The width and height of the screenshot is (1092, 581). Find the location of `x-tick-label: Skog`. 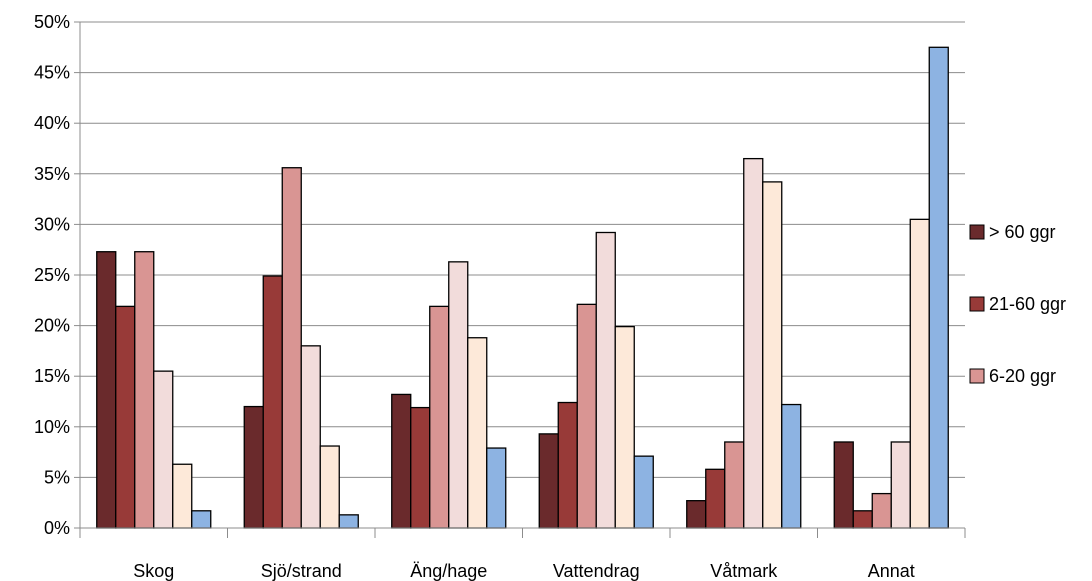

x-tick-label: Skog is located at coordinates (153, 571).